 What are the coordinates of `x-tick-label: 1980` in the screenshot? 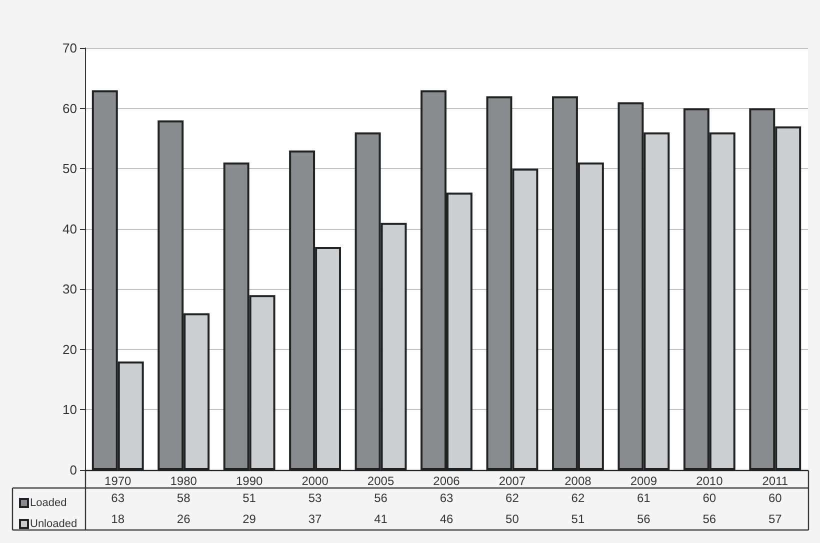 It's located at (184, 481).